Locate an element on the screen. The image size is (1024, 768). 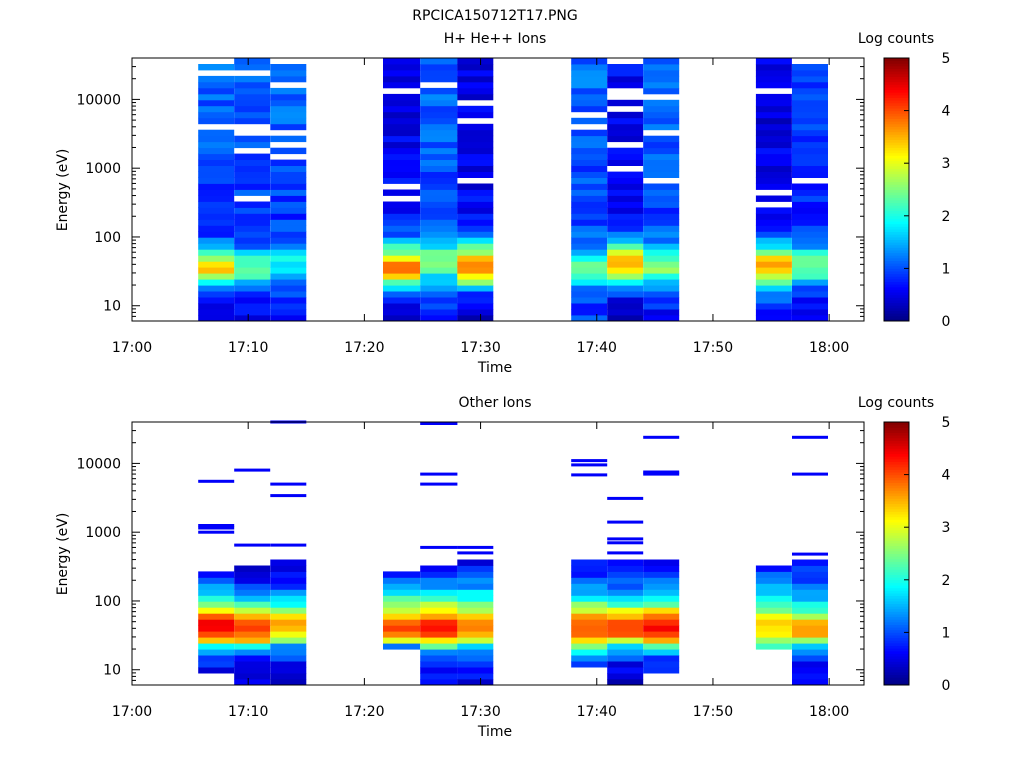
colorbar-tick-label: 5 is located at coordinates (946, 59).